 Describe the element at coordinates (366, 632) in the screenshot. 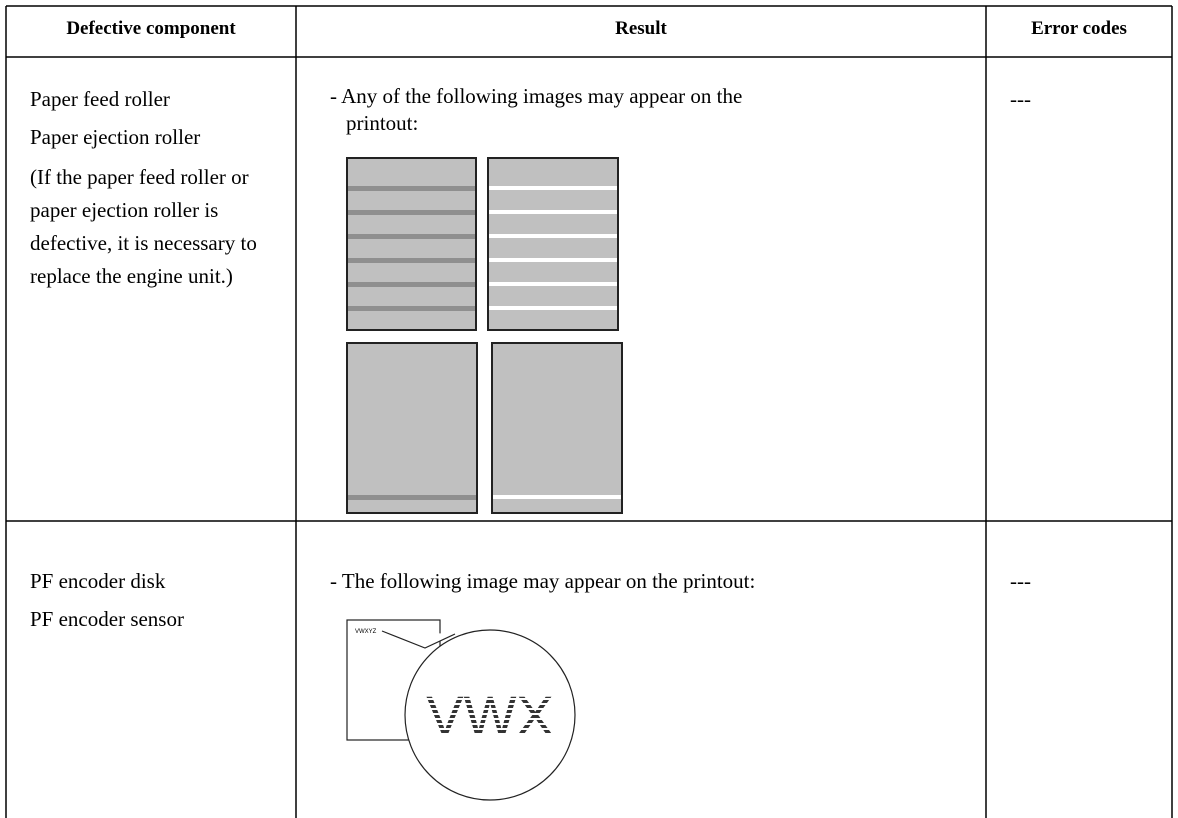

I see `small-text: VWXYZ` at that location.